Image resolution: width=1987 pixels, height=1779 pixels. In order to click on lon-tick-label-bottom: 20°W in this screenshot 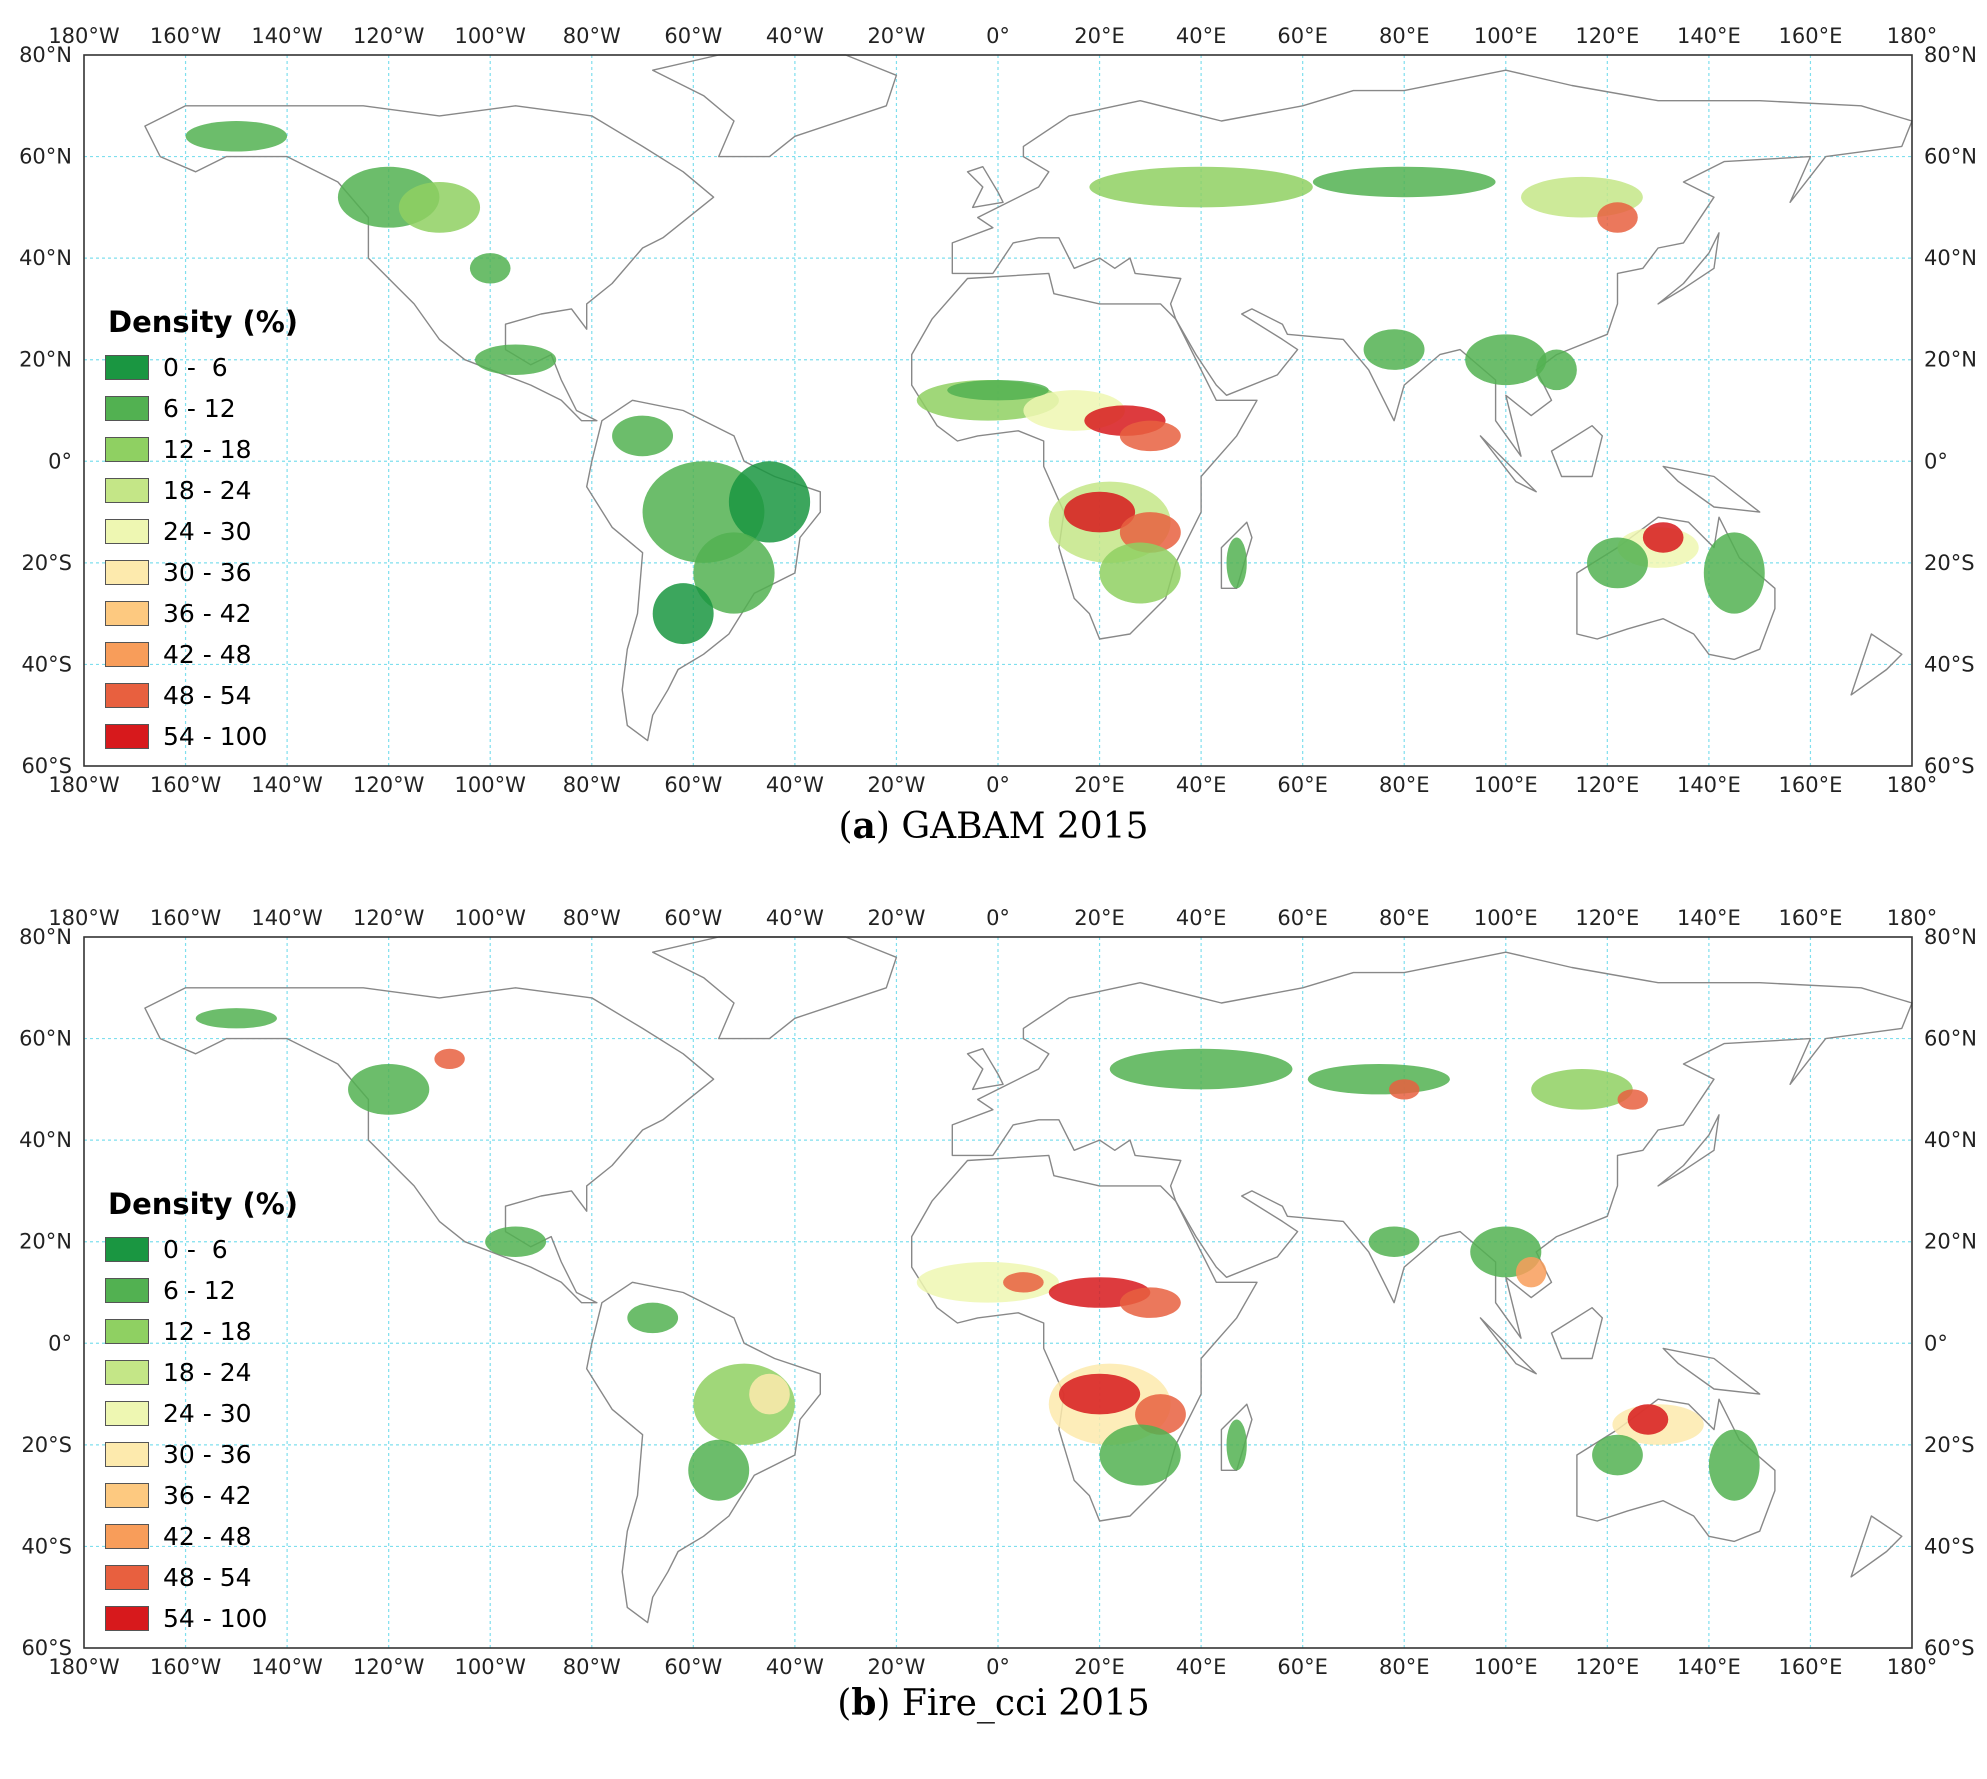, I will do `click(896, 785)`.